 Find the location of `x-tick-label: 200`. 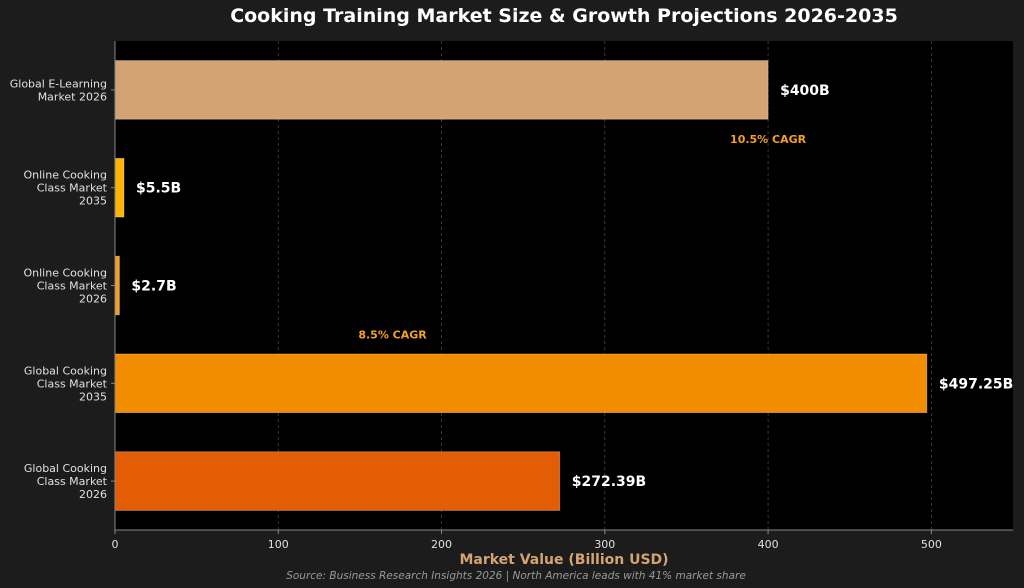

x-tick-label: 200 is located at coordinates (441, 544).